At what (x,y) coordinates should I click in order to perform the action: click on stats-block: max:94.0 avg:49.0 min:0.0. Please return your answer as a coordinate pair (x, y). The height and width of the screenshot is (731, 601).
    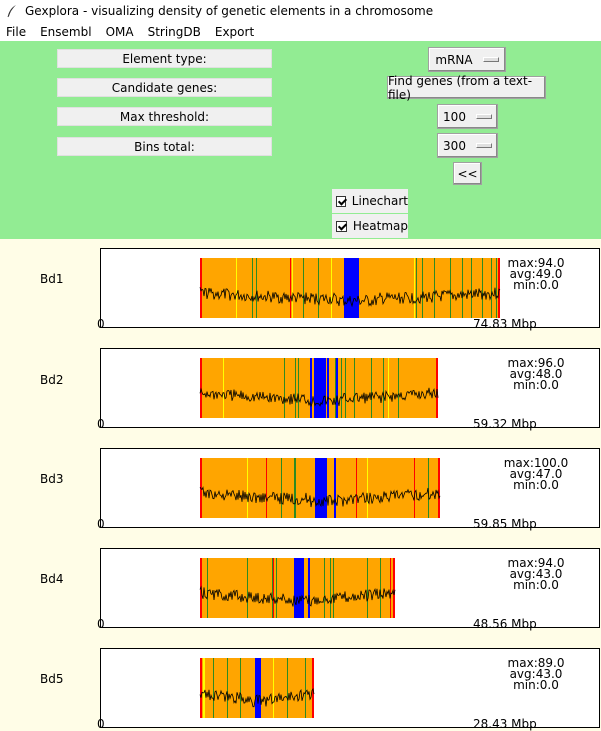
    Looking at the image, I should click on (536, 274).